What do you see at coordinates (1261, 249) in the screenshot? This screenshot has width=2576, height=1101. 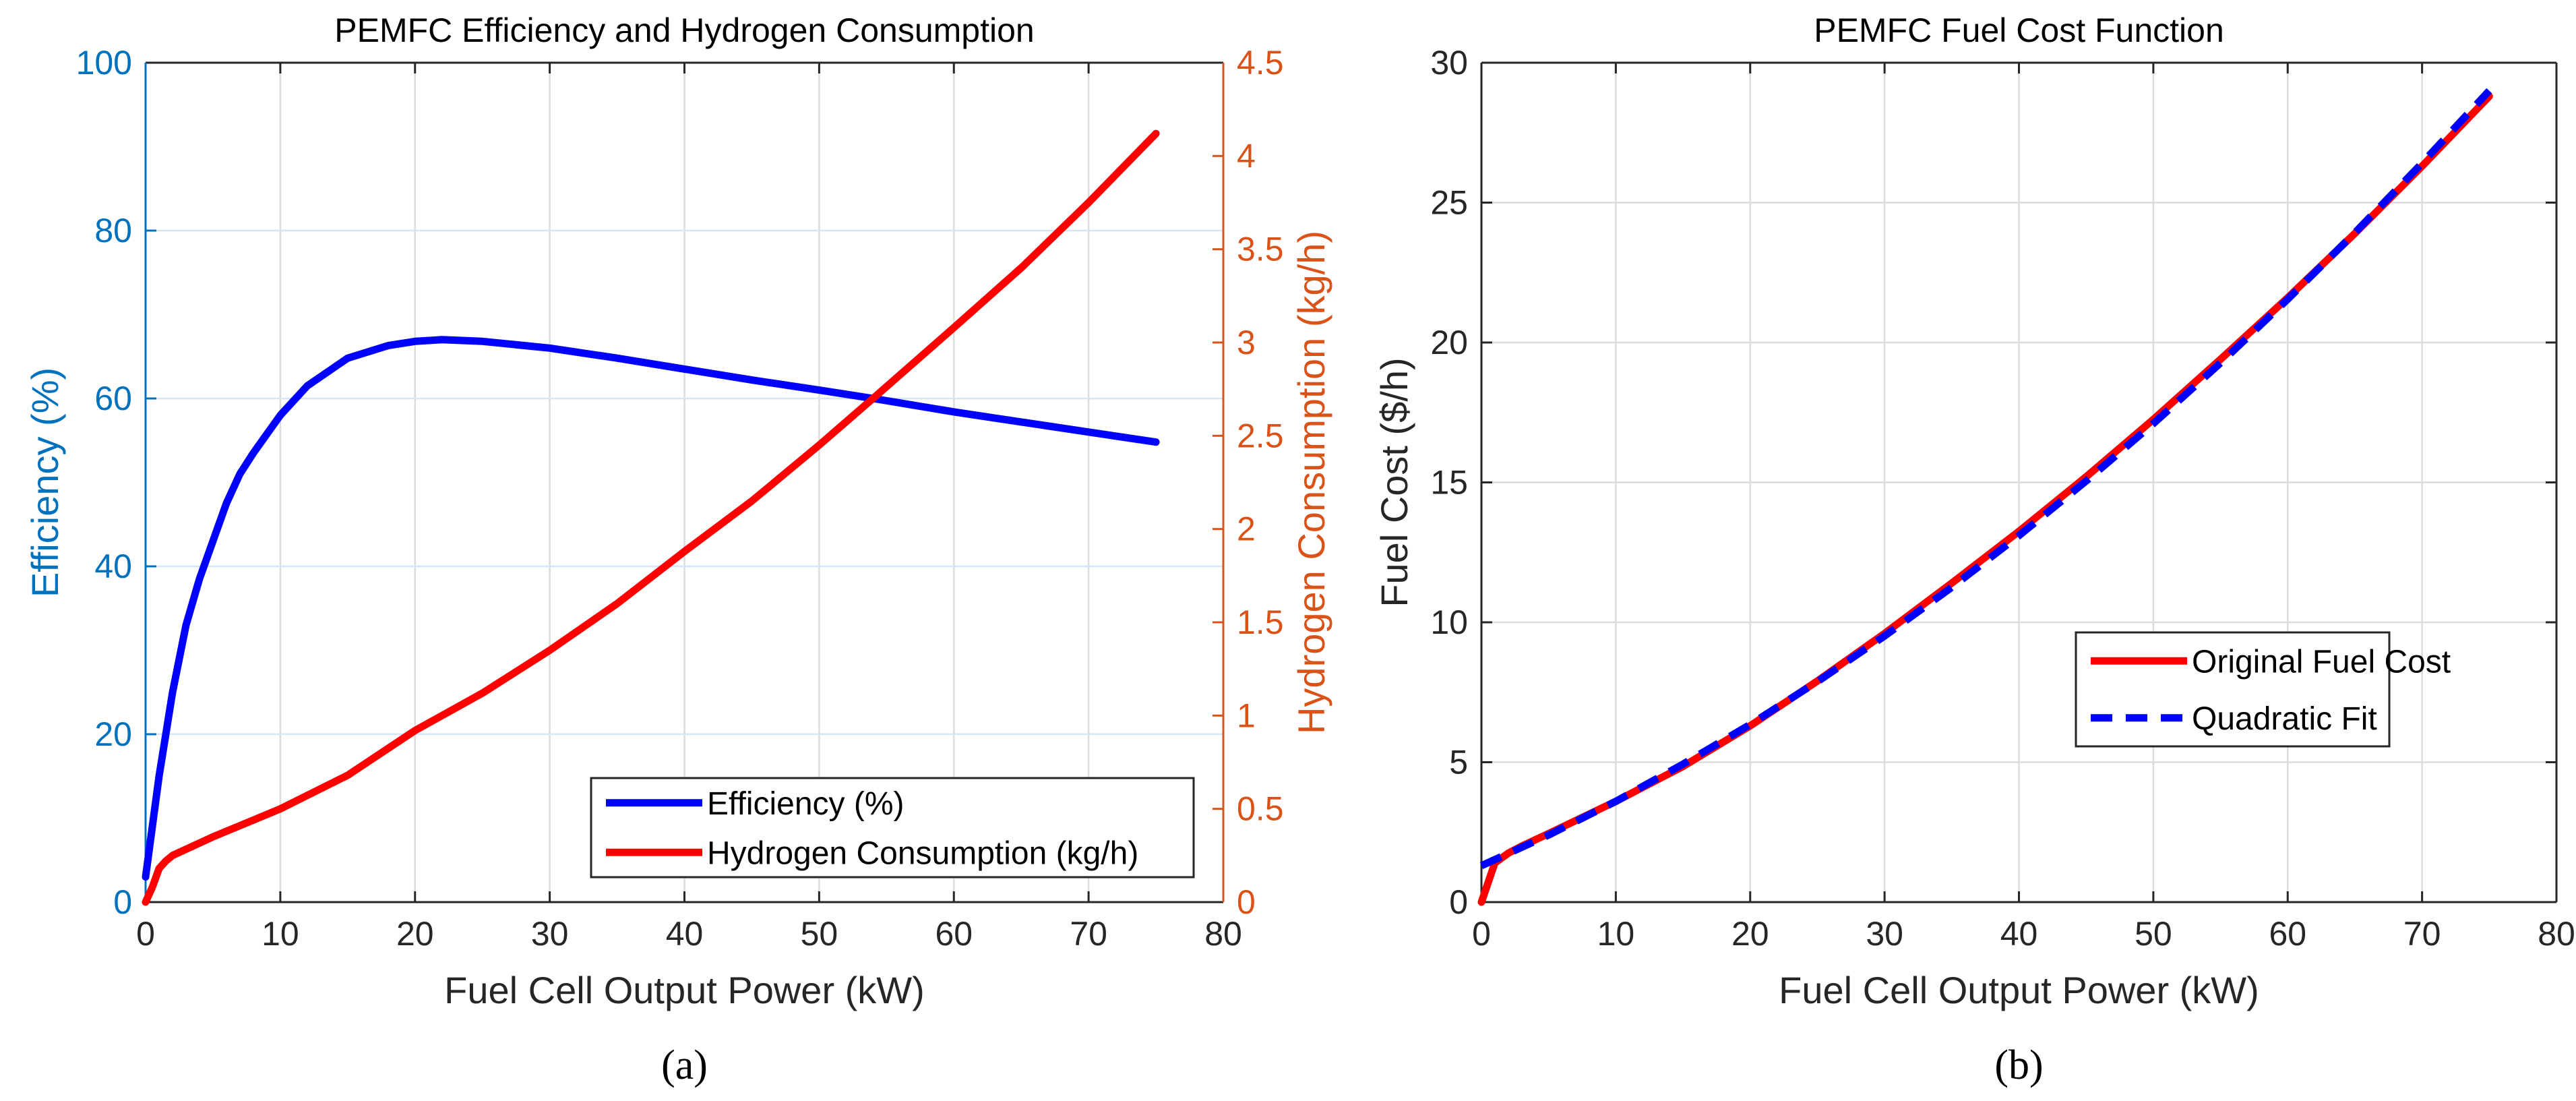 I see `y-right-tick-label: 3.5` at bounding box center [1261, 249].